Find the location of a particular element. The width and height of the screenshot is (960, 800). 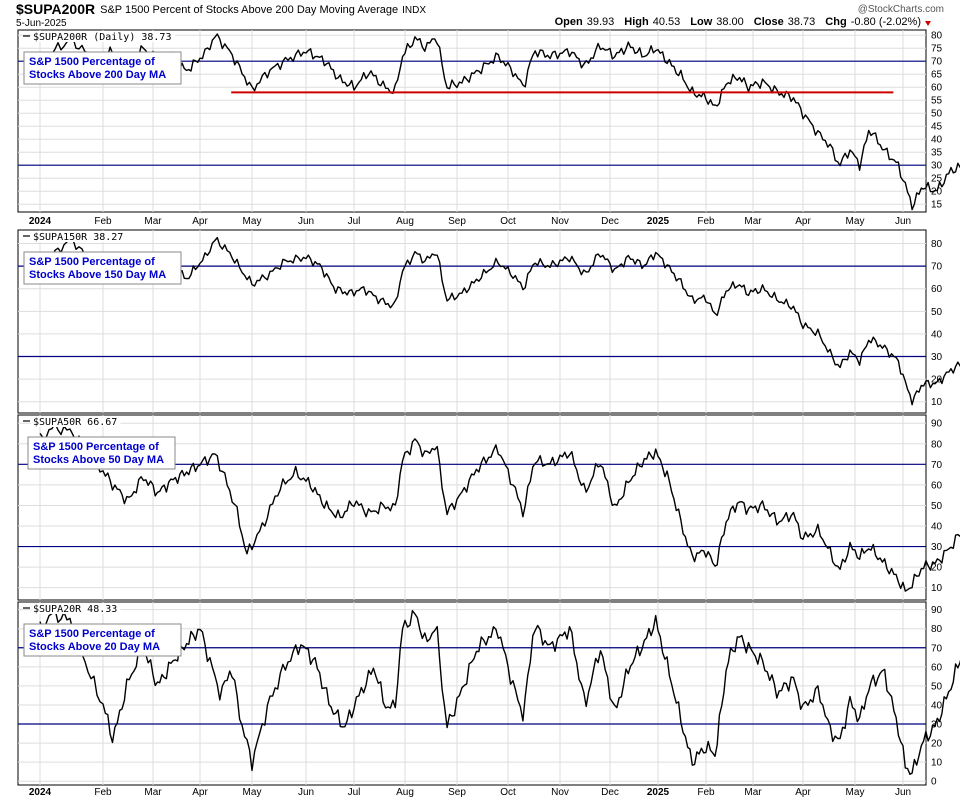

y-tick-label: 55 is located at coordinates (937, 101).